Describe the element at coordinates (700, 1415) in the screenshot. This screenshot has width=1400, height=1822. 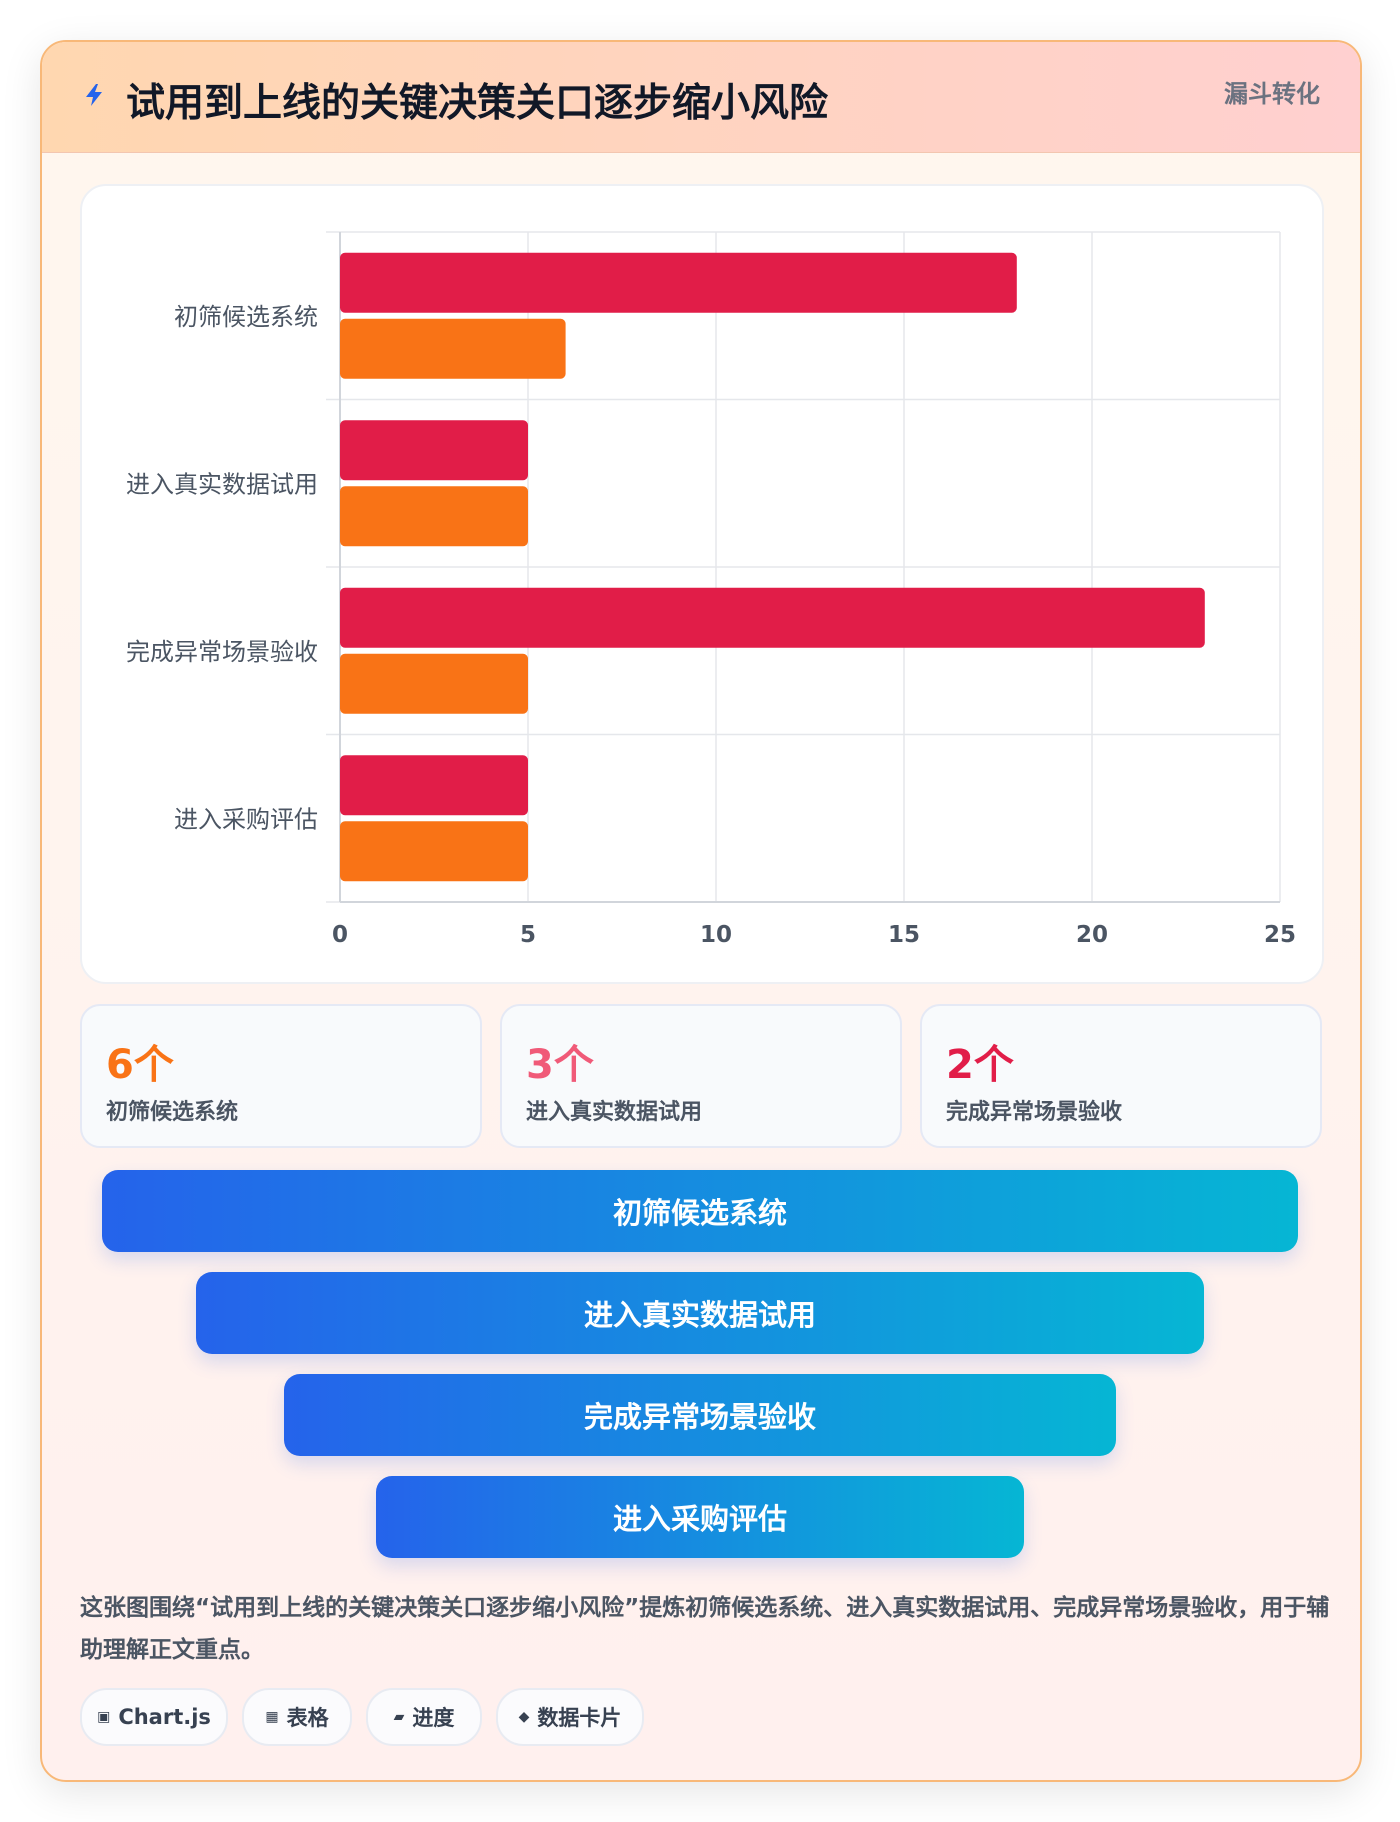
I see `funnel-stage-3: 完成异常场景验收` at that location.